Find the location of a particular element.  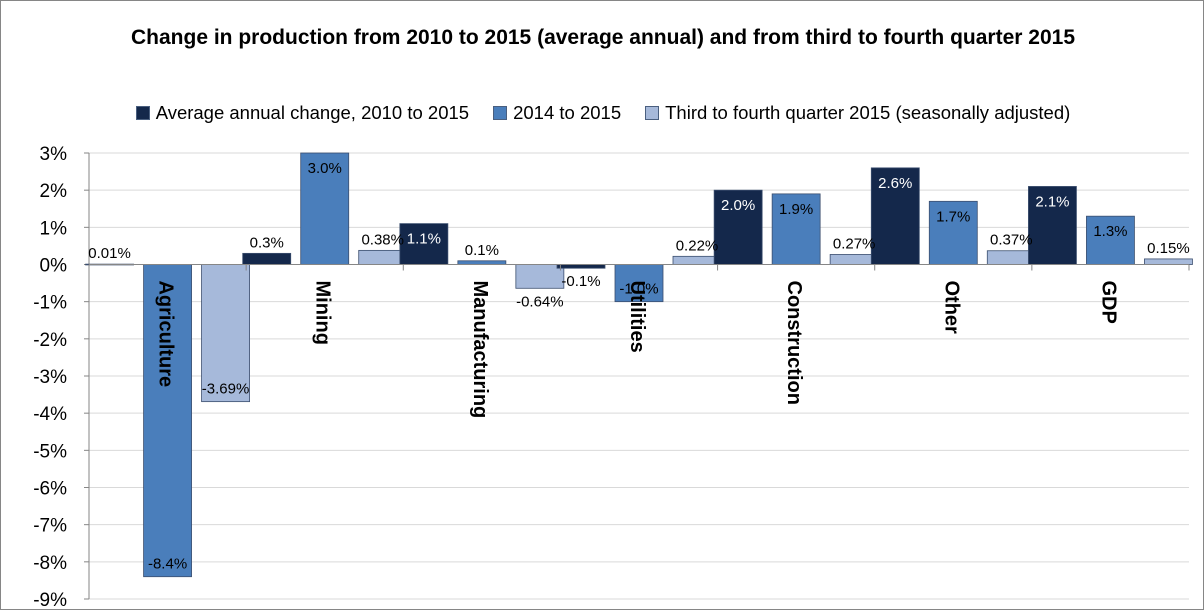

data-label: 0.38% is located at coordinates (382, 239).